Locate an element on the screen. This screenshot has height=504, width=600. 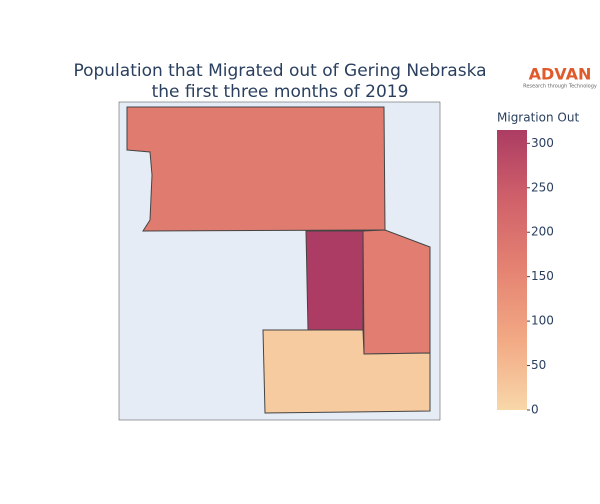
colorbar-tick-label: 150 is located at coordinates (542, 276).